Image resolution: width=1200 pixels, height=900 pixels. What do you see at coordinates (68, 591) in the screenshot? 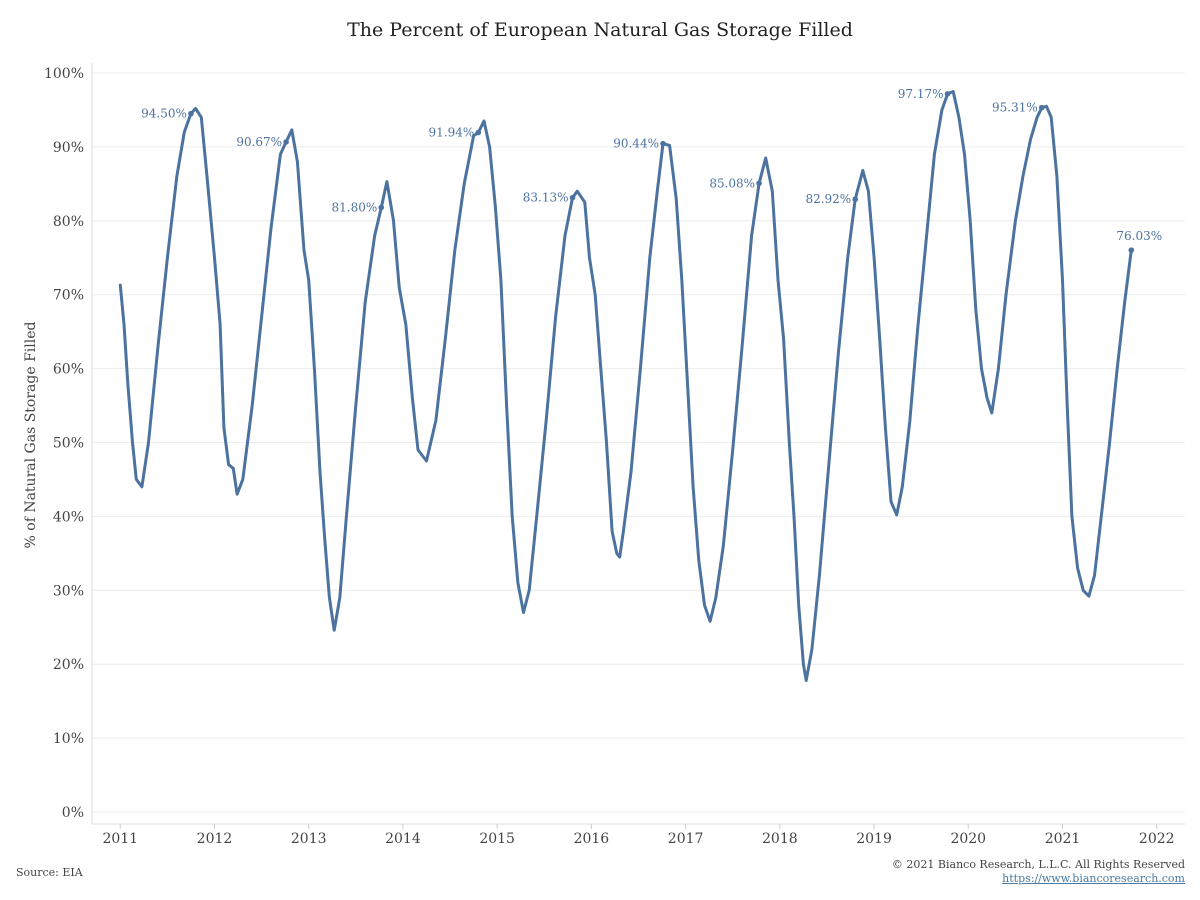
I see `y-tick-label: 30%` at bounding box center [68, 591].